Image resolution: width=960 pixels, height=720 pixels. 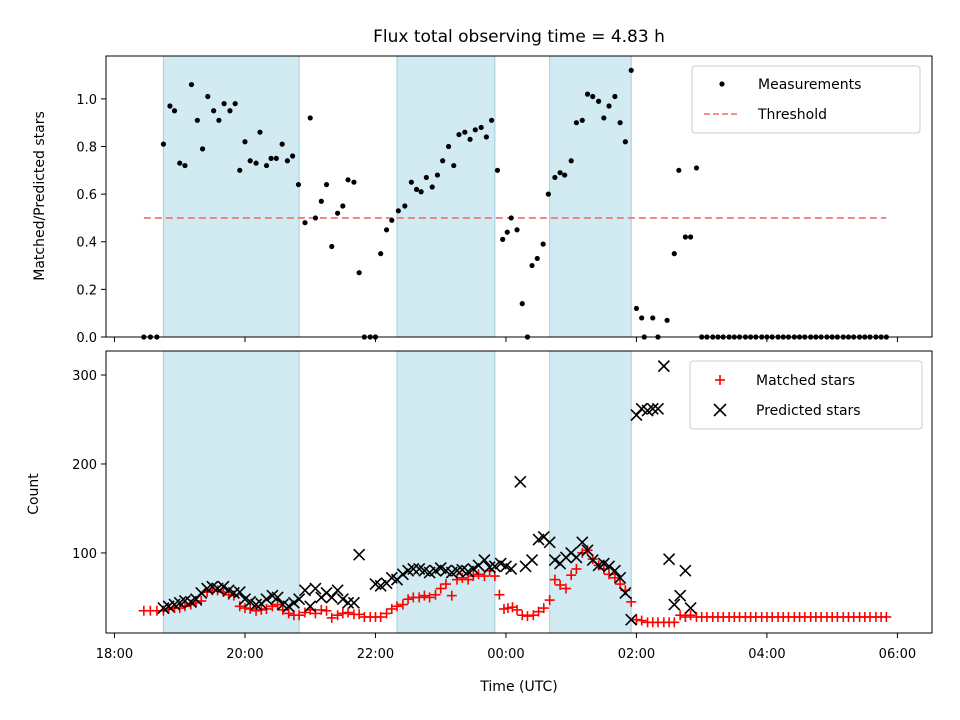 I want to click on top-ytick-label-5: 1.0, so click(x=86, y=100).